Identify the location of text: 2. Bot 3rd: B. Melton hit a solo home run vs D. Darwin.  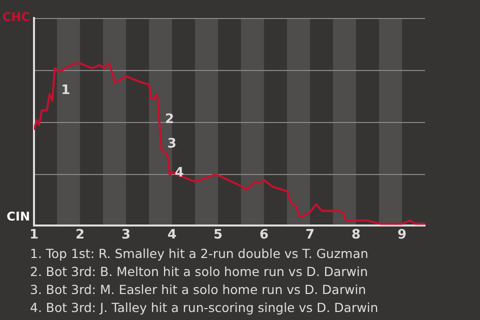
(199, 272).